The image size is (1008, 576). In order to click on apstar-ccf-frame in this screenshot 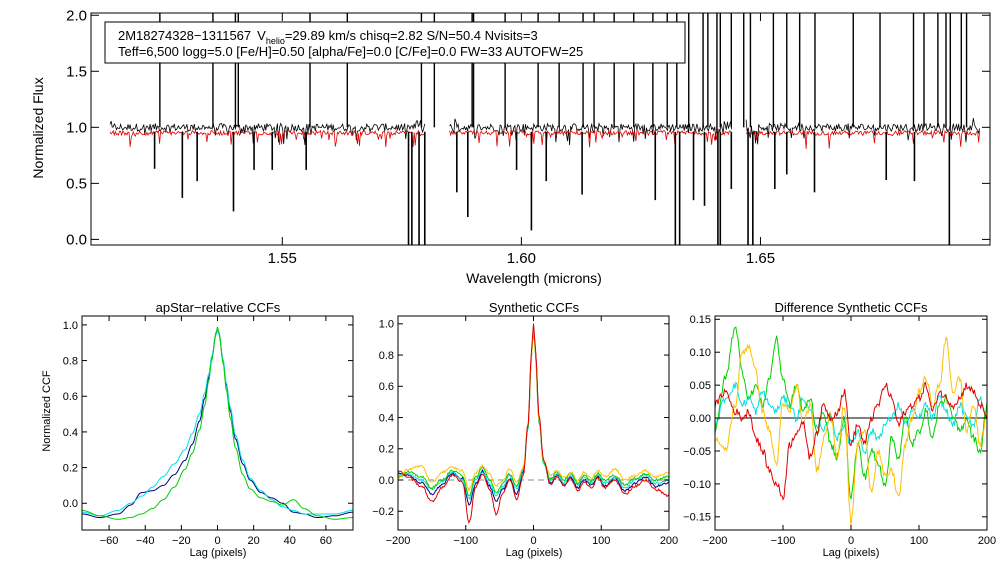, I will do `click(217, 423)`.